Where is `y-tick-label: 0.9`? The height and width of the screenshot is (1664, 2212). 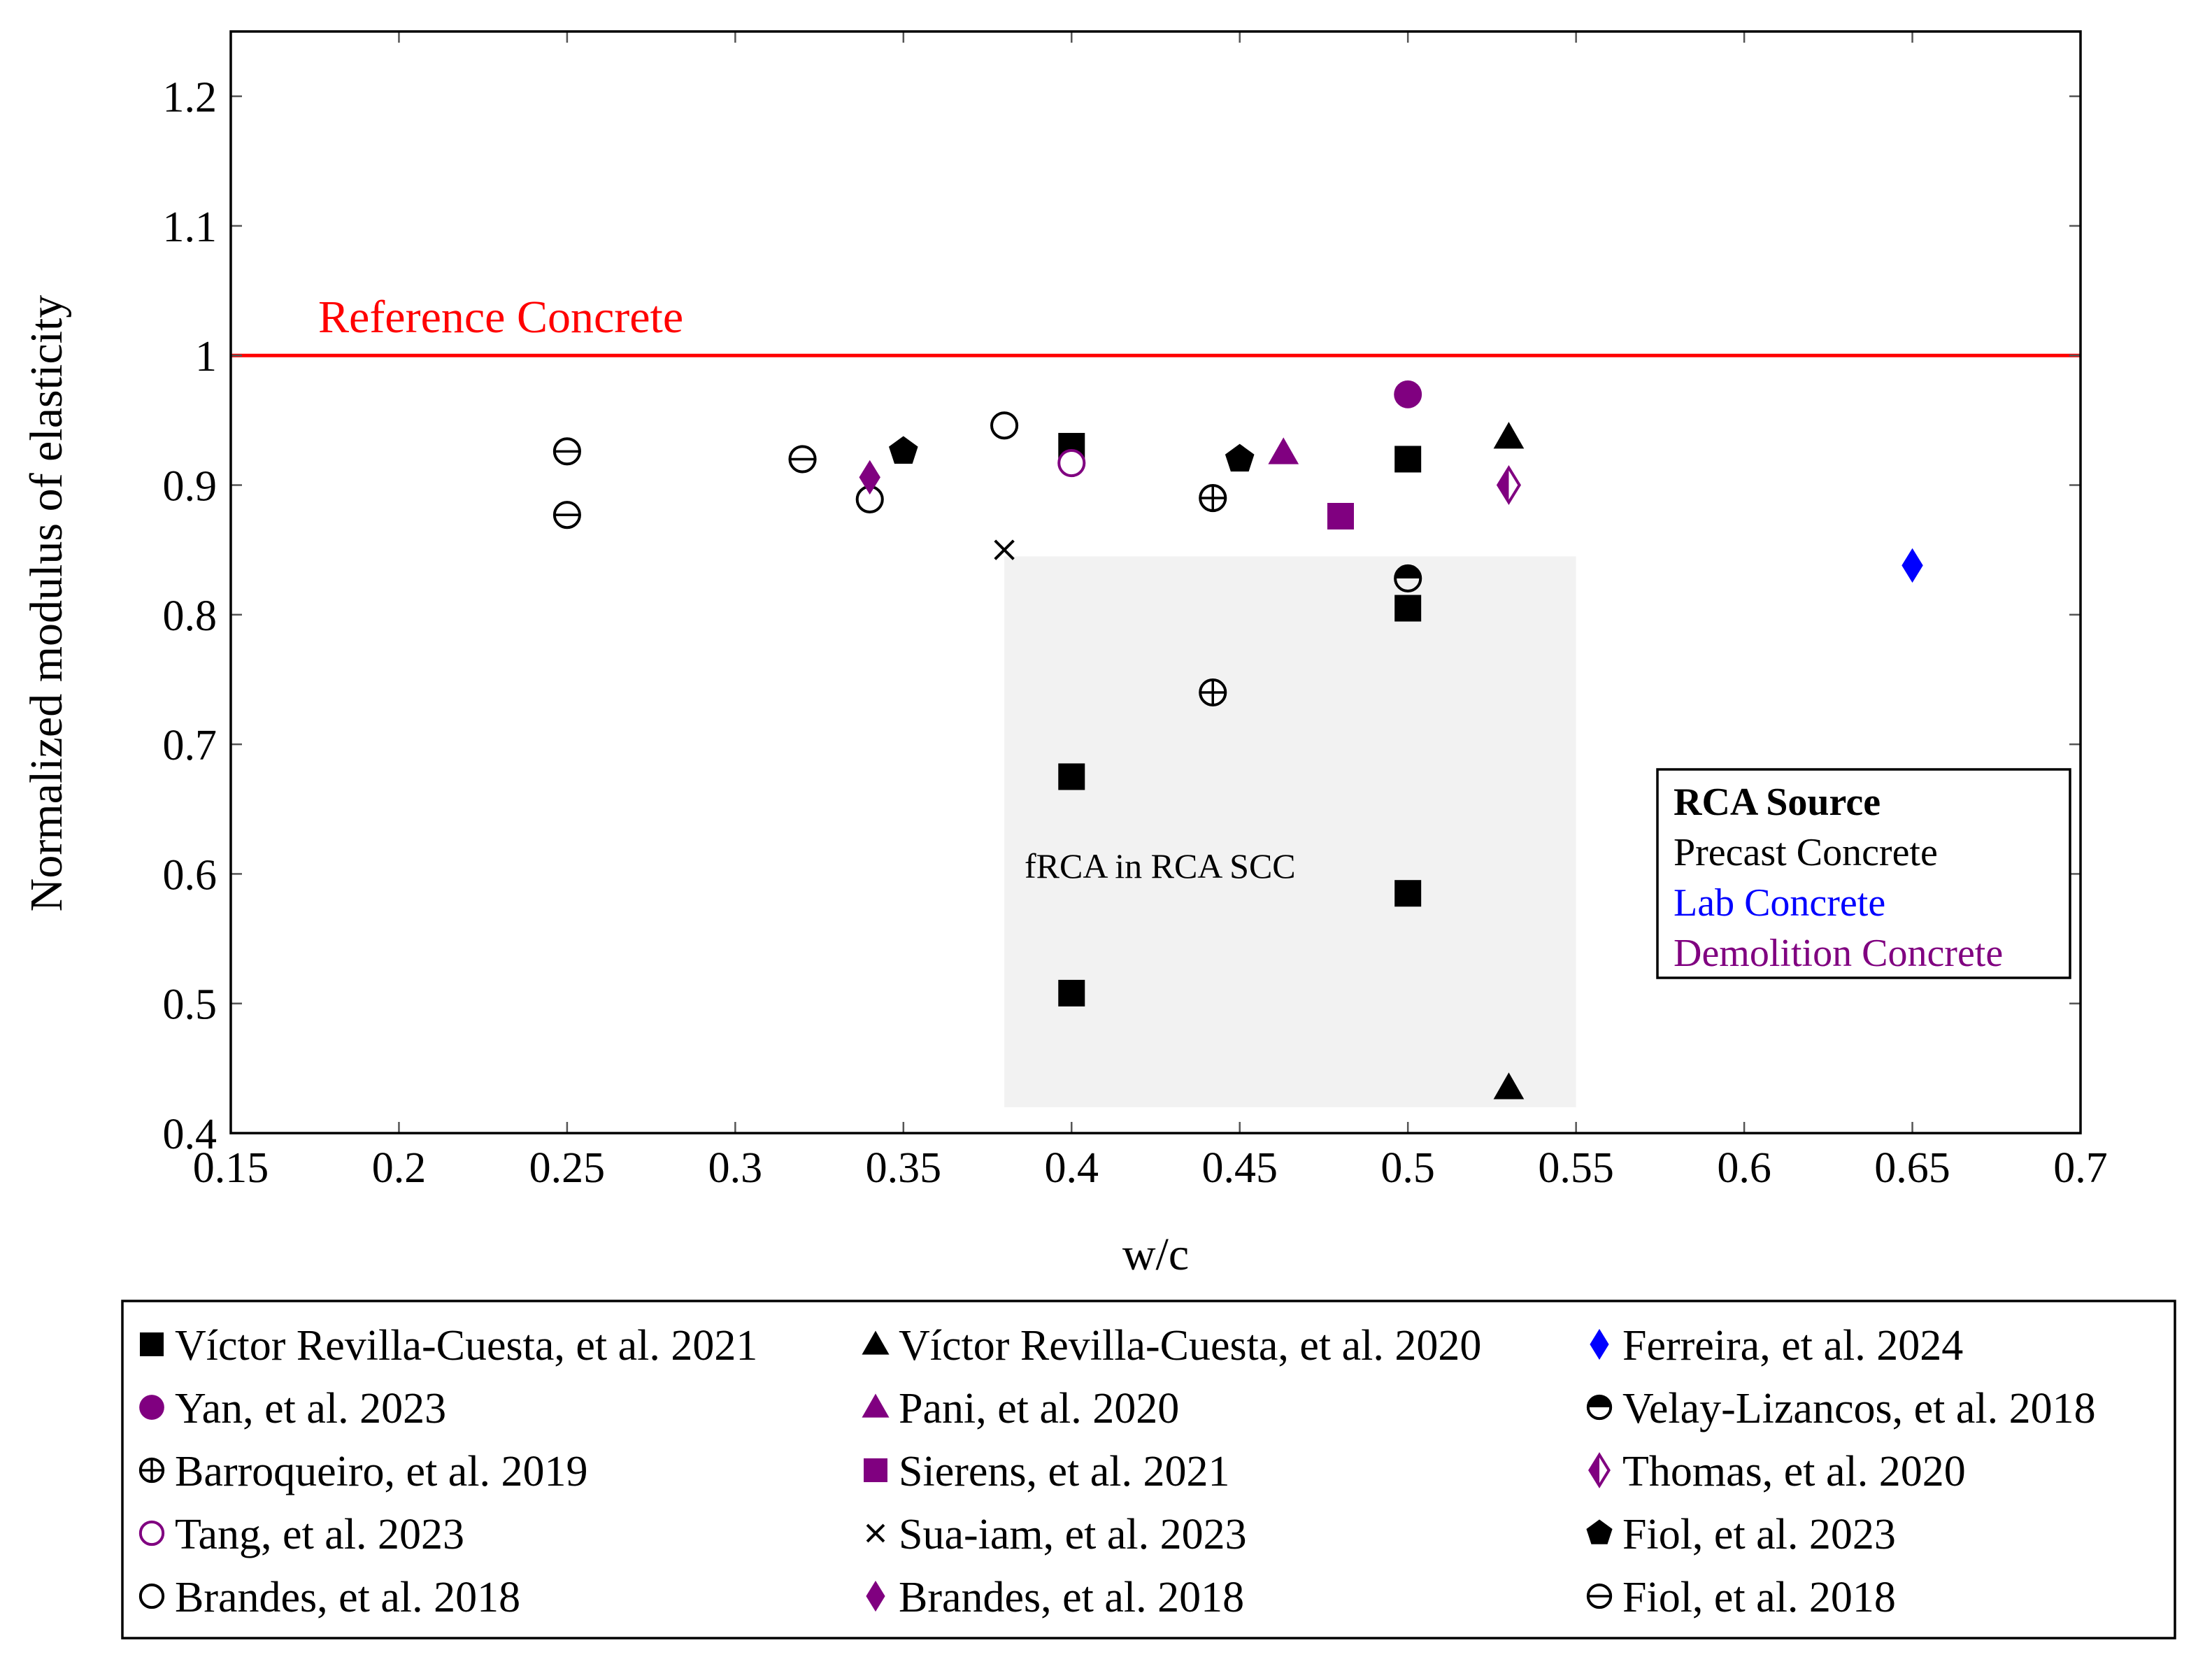 y-tick-label: 0.9 is located at coordinates (190, 487).